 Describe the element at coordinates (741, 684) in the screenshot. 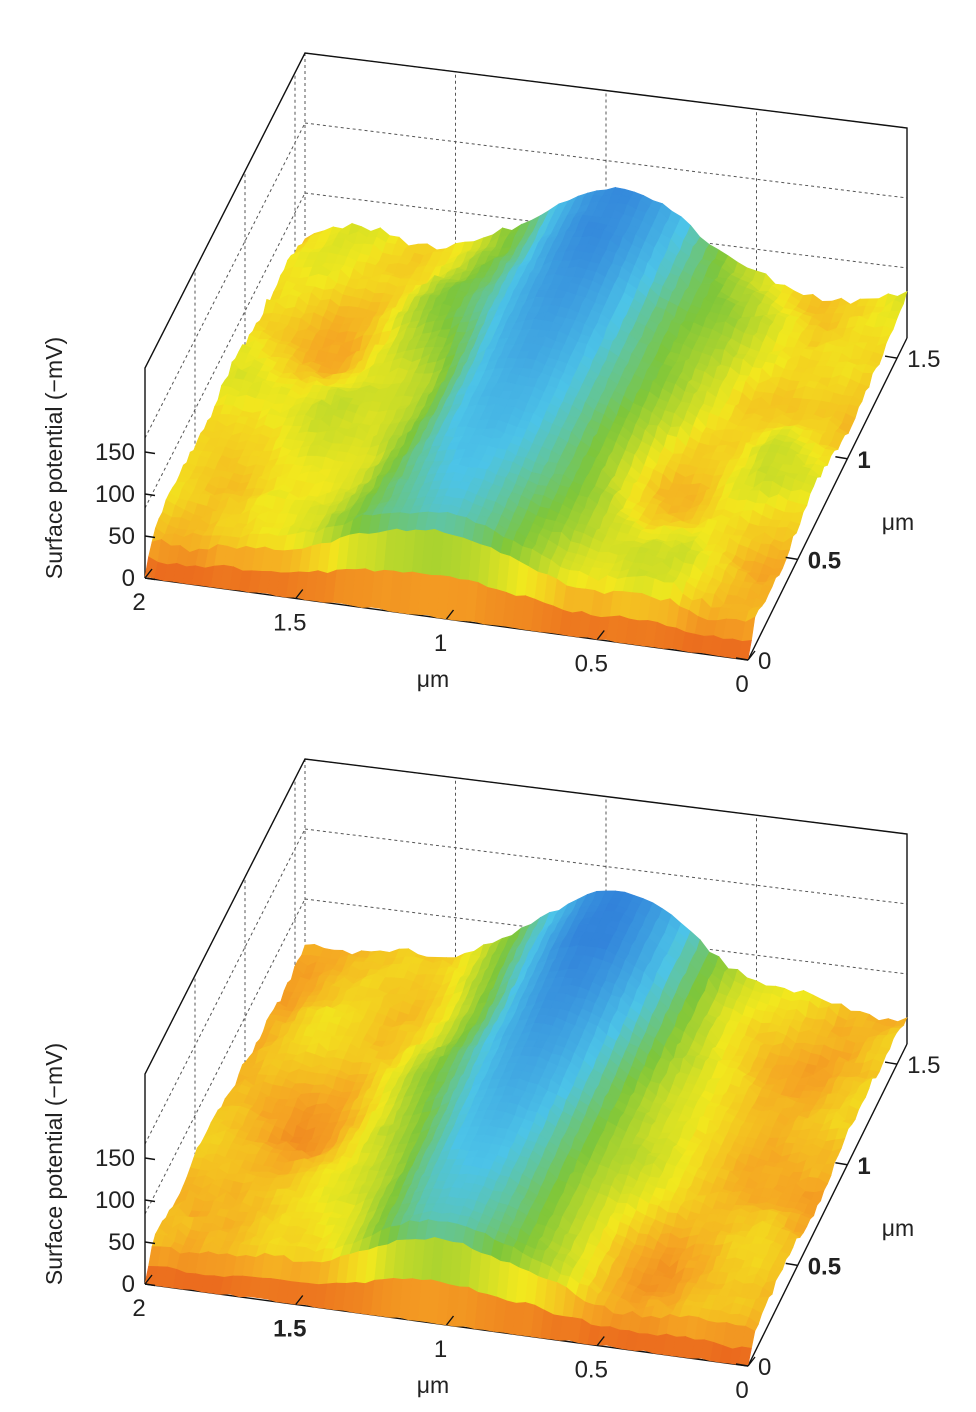

I see `x-tick-label: 0` at that location.